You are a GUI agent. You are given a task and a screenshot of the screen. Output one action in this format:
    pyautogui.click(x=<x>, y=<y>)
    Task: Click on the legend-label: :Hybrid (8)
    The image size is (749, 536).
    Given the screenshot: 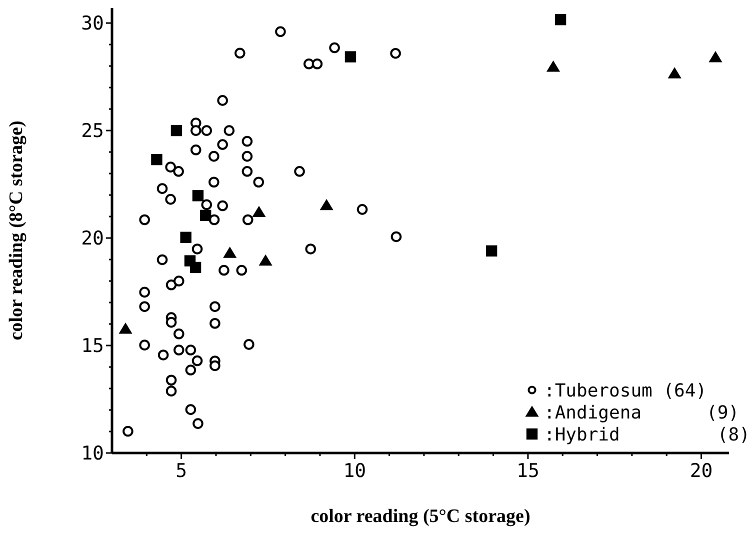 What is the action you would take?
    pyautogui.click(x=646, y=435)
    